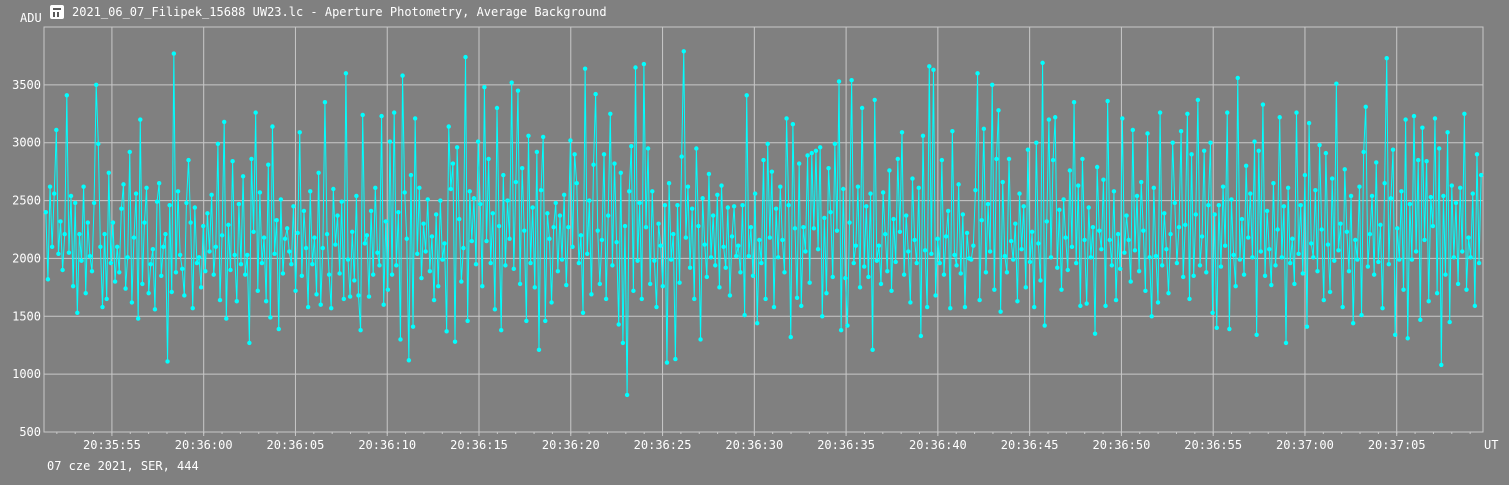 The image size is (1509, 485). Describe the element at coordinates (57, 12) in the screenshot. I see `chart-app-icon` at that location.